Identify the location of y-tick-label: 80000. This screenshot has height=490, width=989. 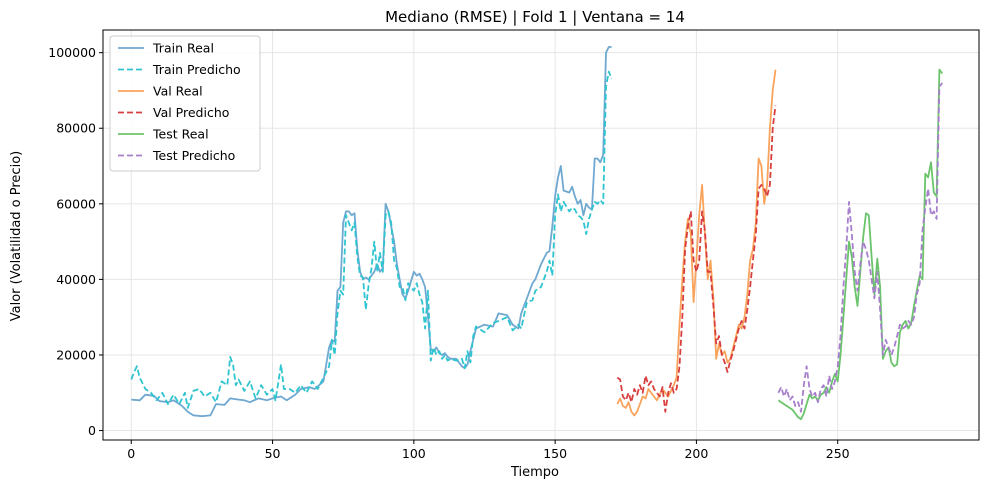
(76, 128).